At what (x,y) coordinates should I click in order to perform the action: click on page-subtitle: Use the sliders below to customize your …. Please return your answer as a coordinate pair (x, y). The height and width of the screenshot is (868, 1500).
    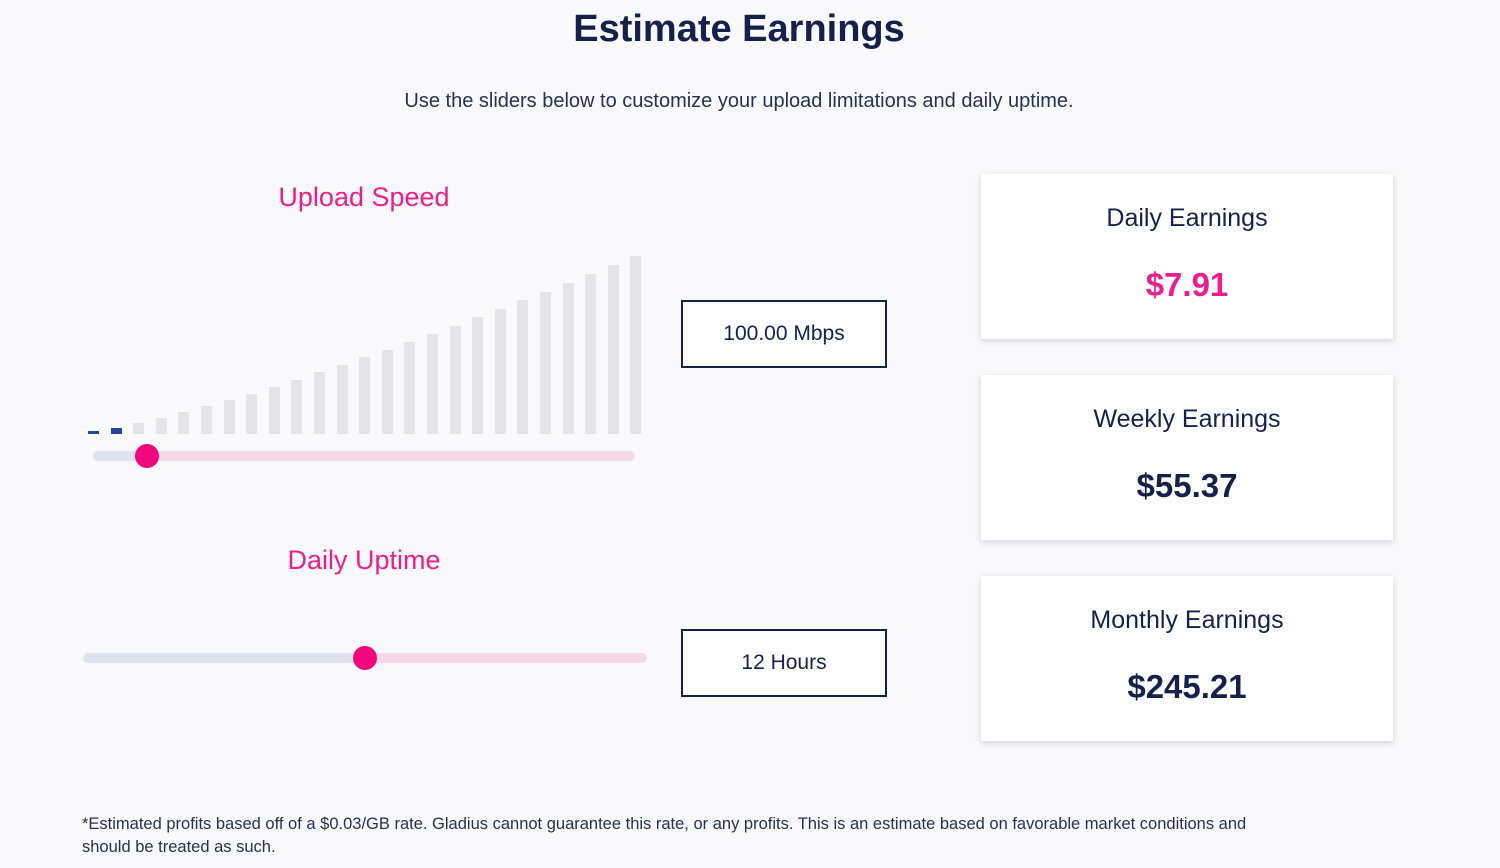
    Looking at the image, I should click on (739, 101).